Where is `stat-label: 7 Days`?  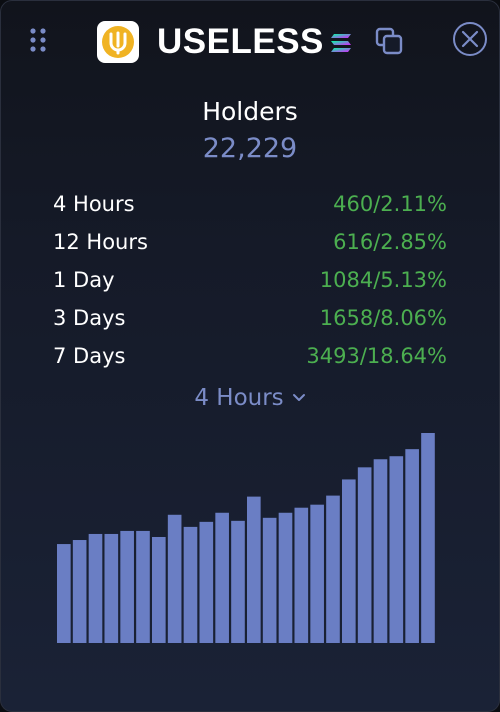 stat-label: 7 Days is located at coordinates (89, 356).